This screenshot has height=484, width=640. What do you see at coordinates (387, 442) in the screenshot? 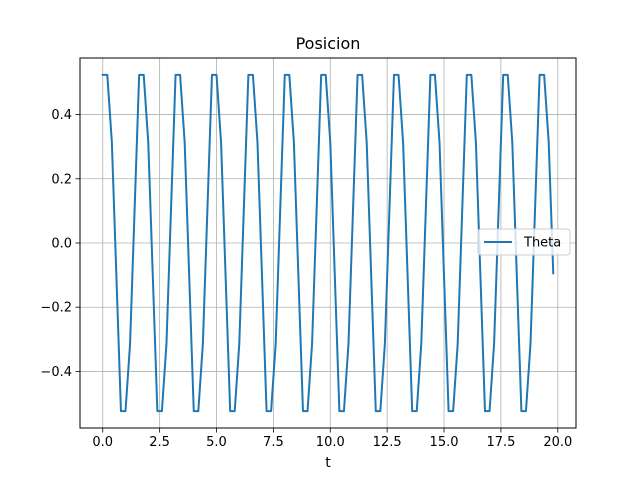
I see `x-tick-label: 12.5` at bounding box center [387, 442].